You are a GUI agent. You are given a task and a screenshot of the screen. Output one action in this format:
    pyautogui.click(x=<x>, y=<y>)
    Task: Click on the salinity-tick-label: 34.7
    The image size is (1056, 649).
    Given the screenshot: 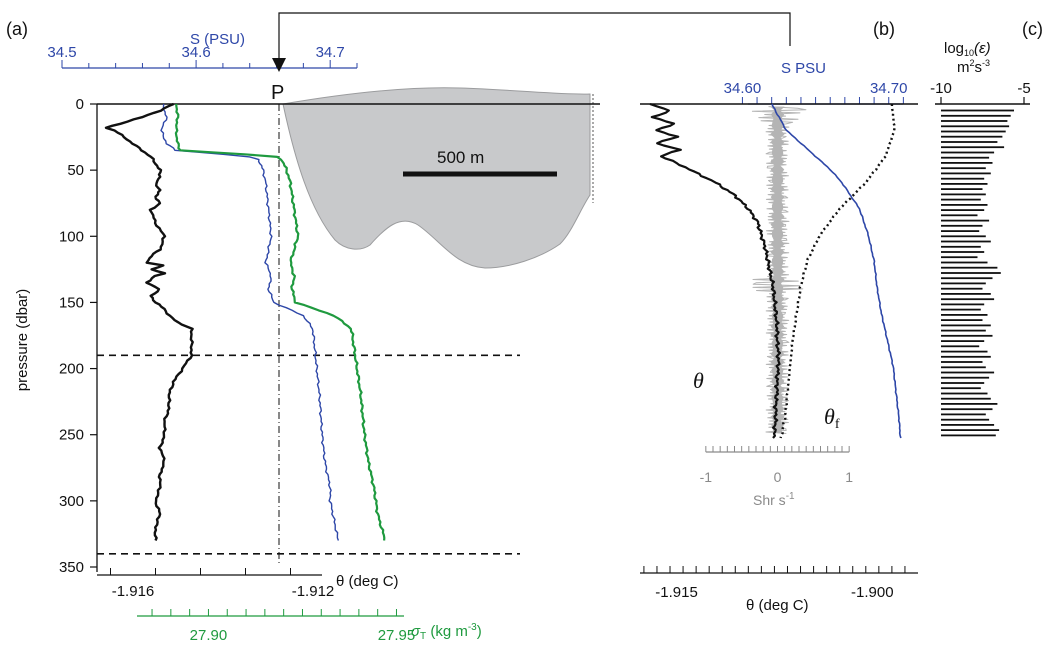 What is the action you would take?
    pyautogui.click(x=330, y=52)
    